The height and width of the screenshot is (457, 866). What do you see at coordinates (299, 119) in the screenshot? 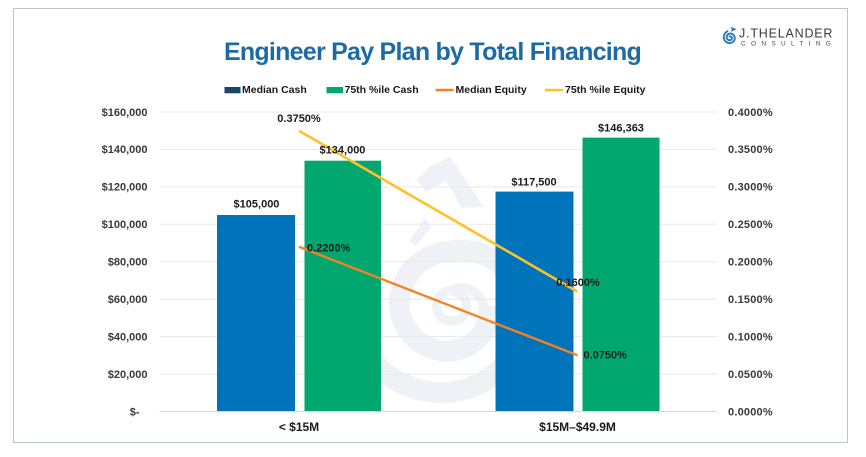
I see `svg-text: 0.3750%` at bounding box center [299, 119].